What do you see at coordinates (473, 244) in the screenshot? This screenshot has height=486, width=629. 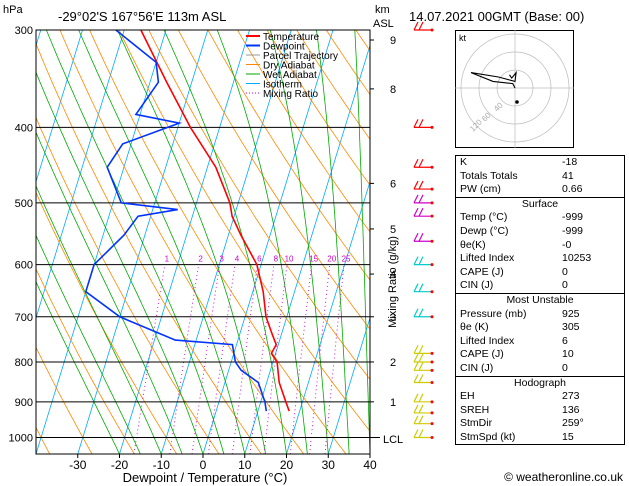 I see `surface-label: θe(K)` at bounding box center [473, 244].